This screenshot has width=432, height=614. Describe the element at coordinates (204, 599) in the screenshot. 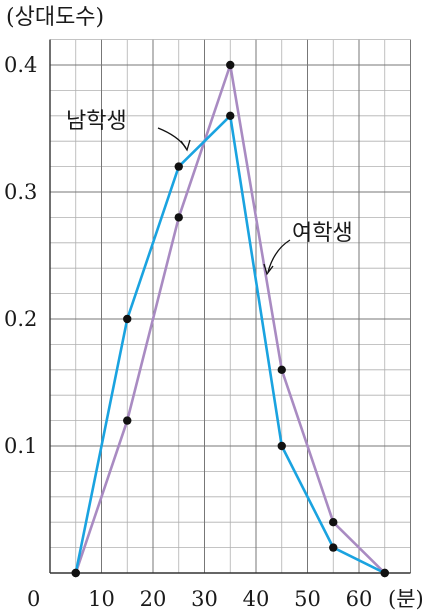

I see `x-tick-label: 30` at that location.